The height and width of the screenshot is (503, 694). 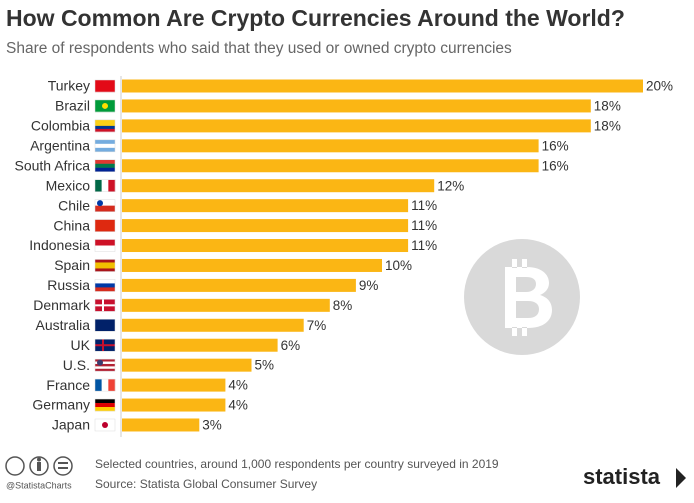 What do you see at coordinates (63, 325) in the screenshot?
I see `category-label: Australia` at bounding box center [63, 325].